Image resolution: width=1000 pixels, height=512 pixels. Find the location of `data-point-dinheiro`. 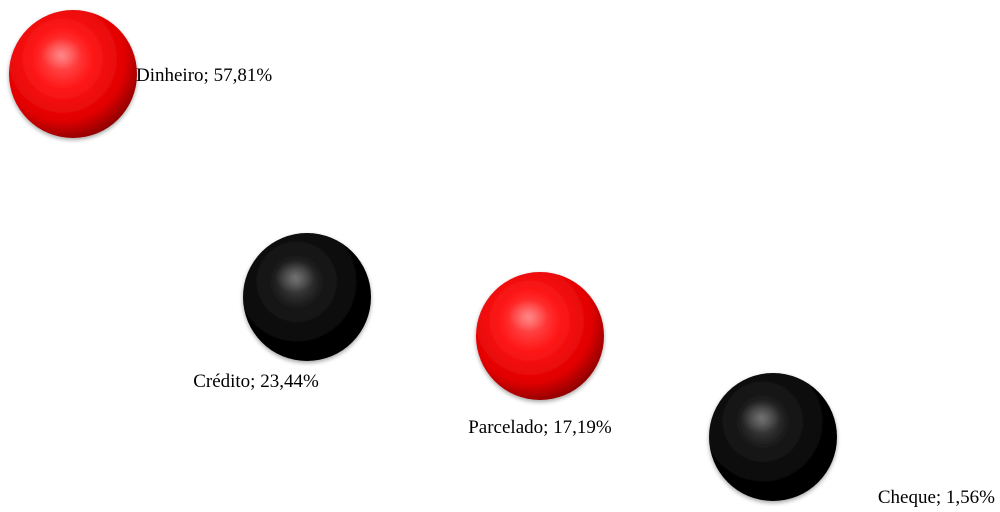

data-point-dinheiro is located at coordinates (73, 74).